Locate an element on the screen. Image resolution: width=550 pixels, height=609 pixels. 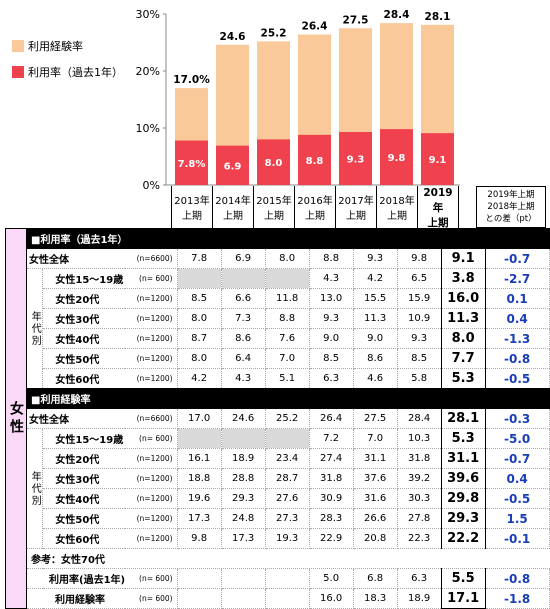
value-cell: 27.8 is located at coordinates (419, 518).